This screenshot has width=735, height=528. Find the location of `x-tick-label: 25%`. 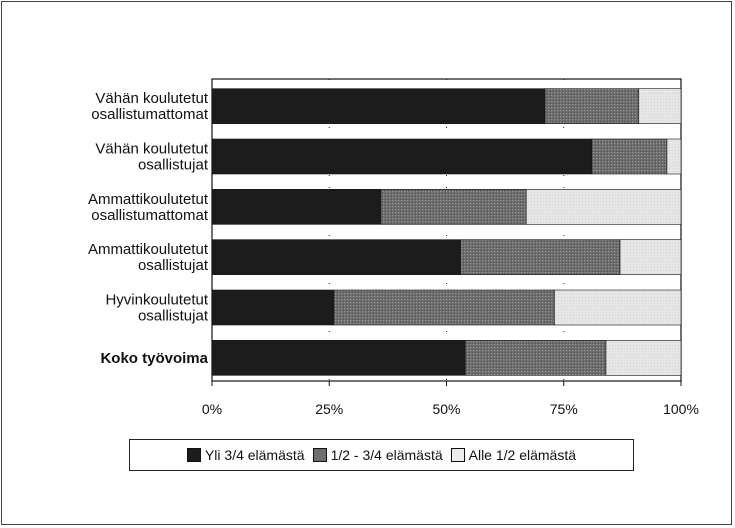

x-tick-label: 25% is located at coordinates (329, 409).